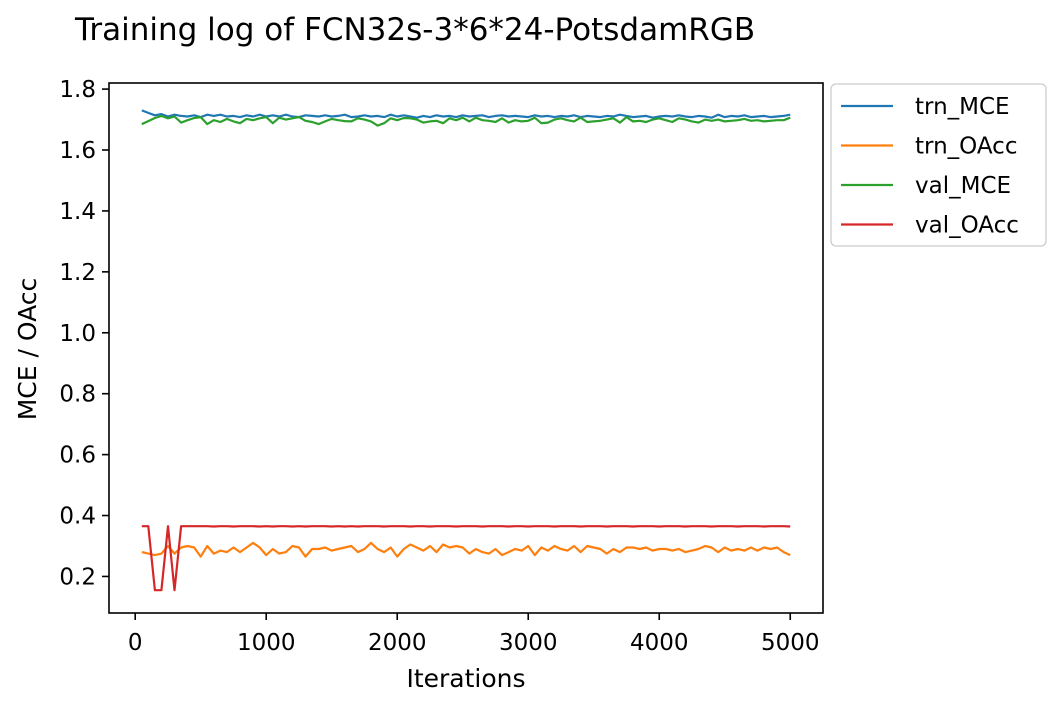  Describe the element at coordinates (77, 151) in the screenshot. I see `y-tick-label: 1.6` at that location.